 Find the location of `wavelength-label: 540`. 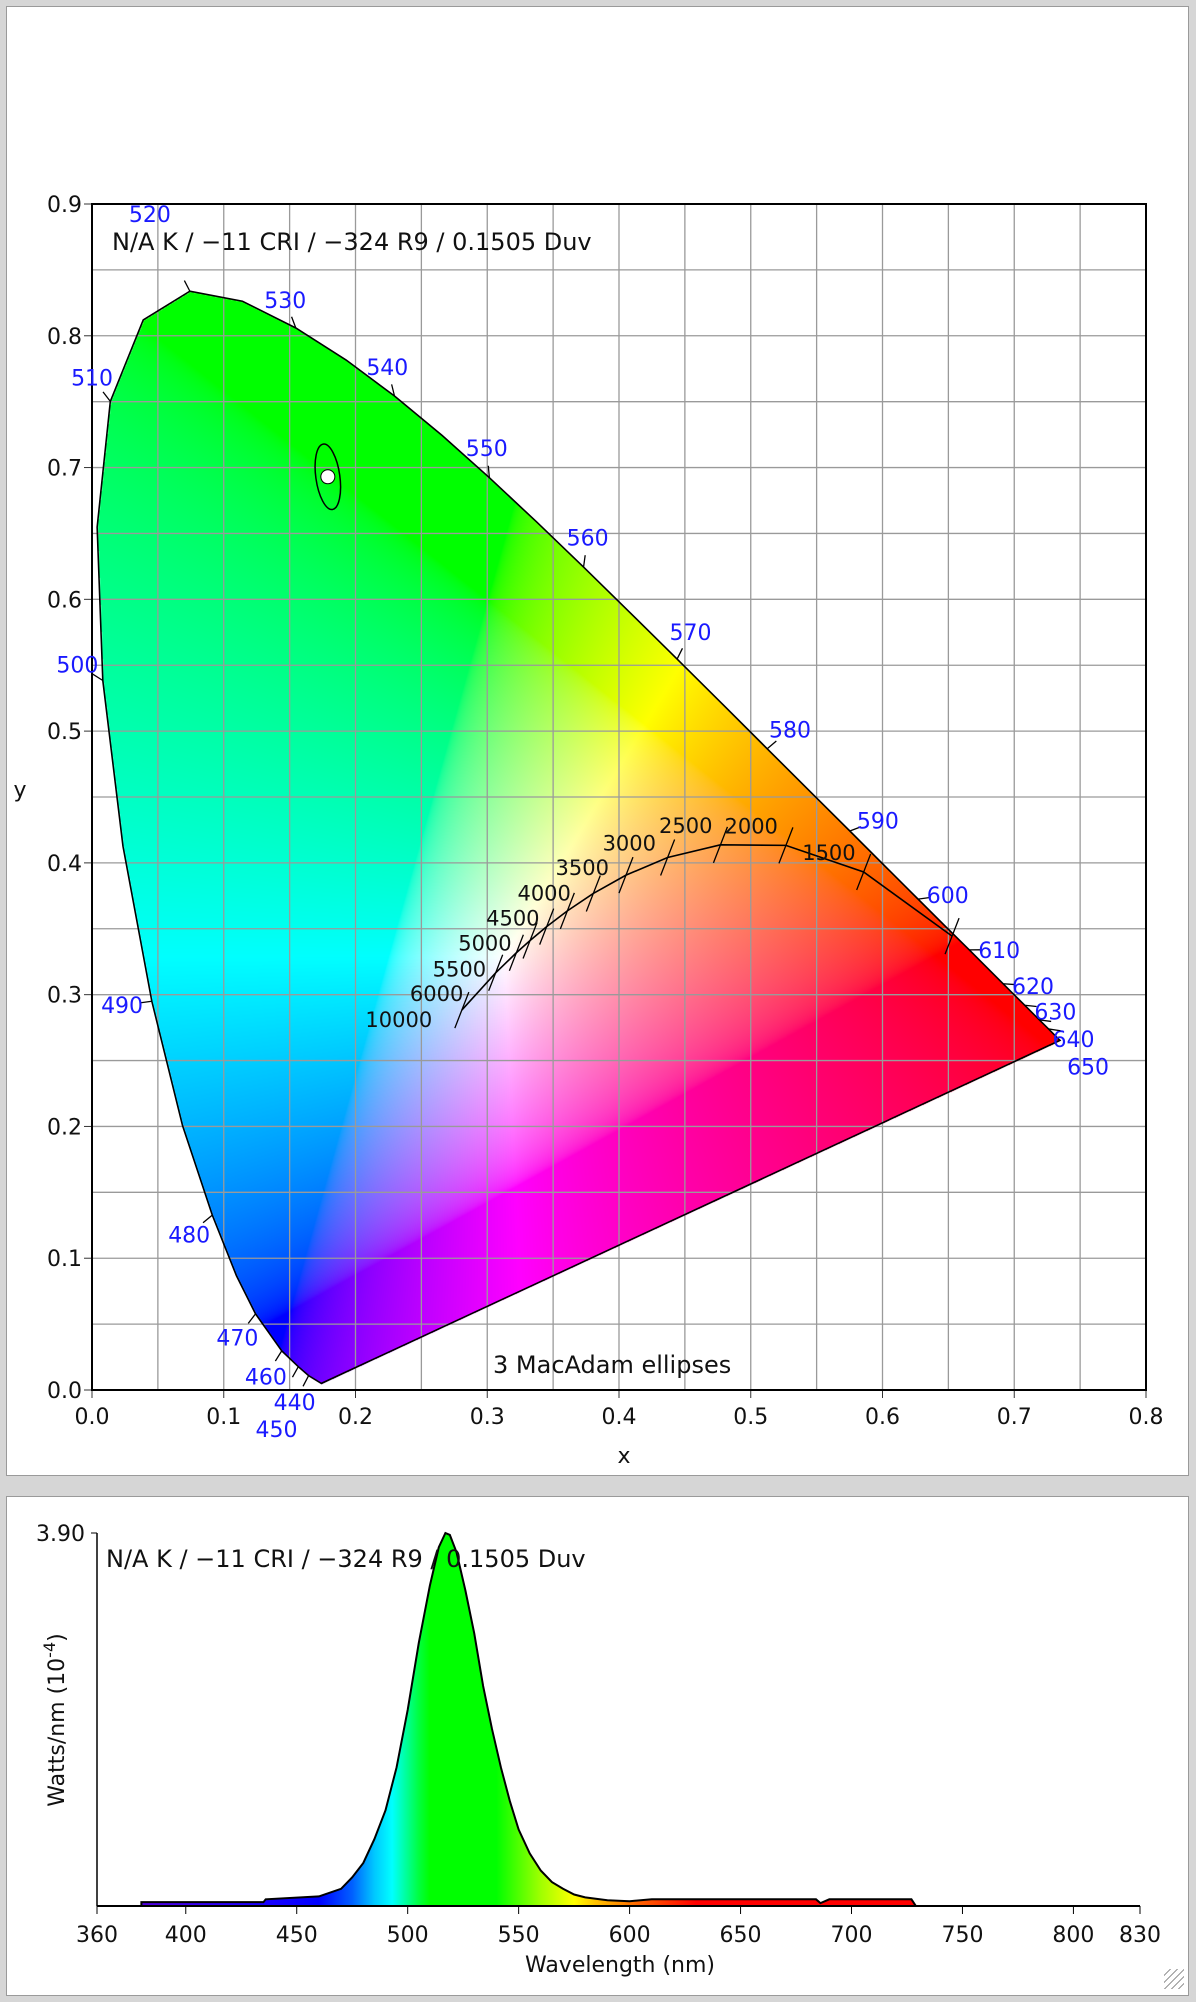

wavelength-label: 540 is located at coordinates (387, 368).